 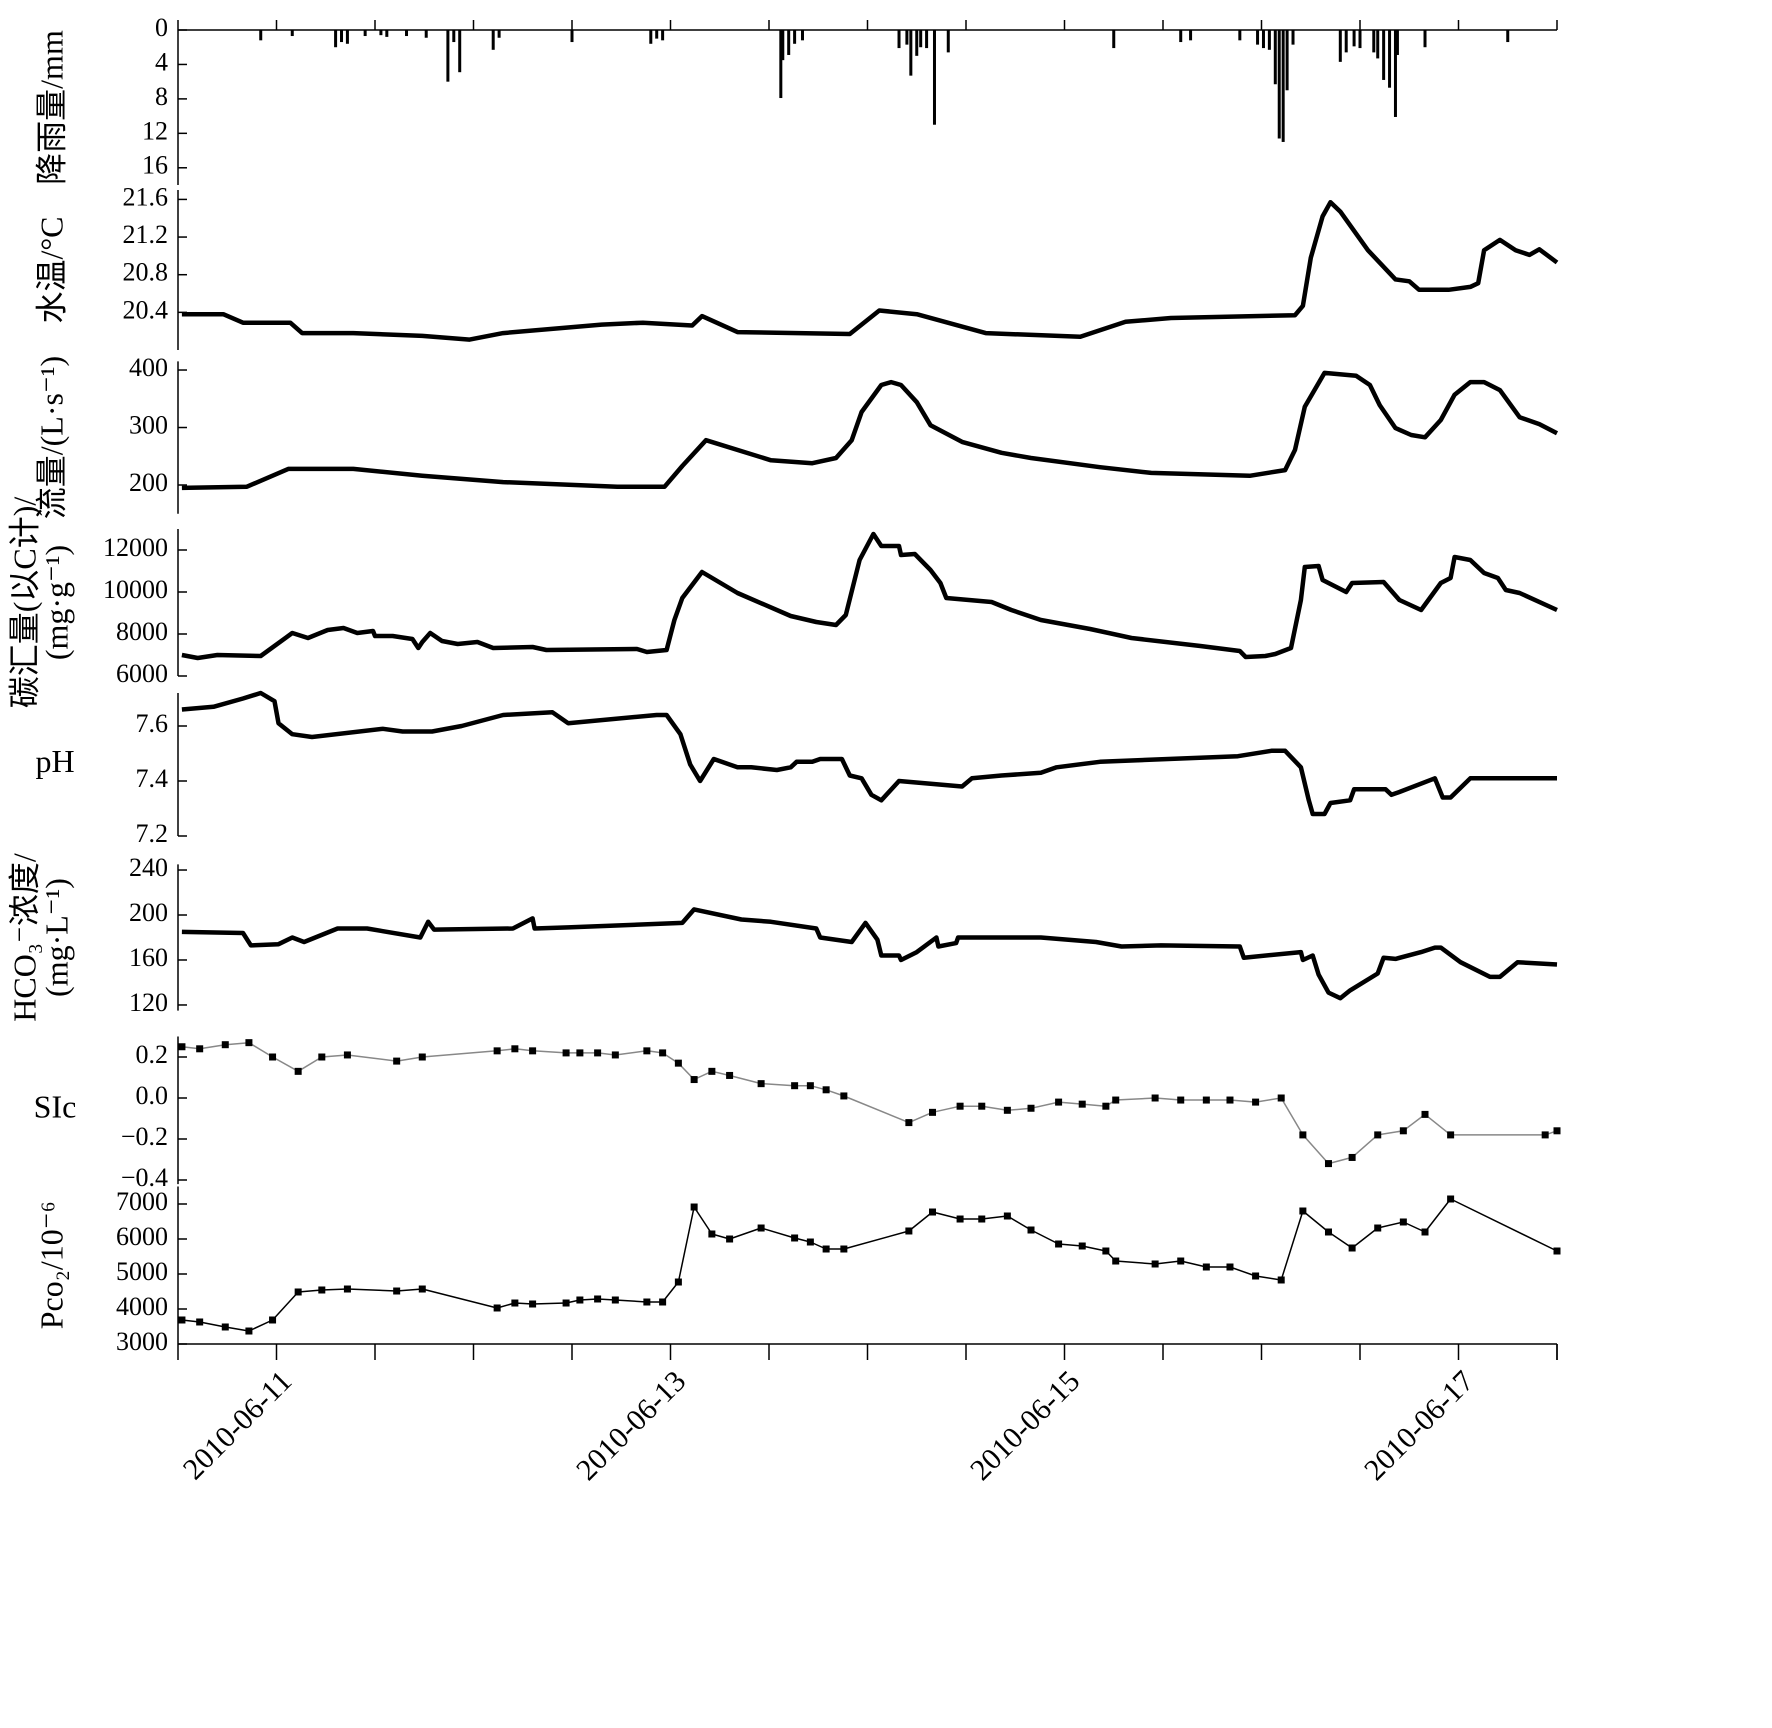 What do you see at coordinates (148, 482) in the screenshot?
I see `y-tick-label: 200` at bounding box center [148, 482].